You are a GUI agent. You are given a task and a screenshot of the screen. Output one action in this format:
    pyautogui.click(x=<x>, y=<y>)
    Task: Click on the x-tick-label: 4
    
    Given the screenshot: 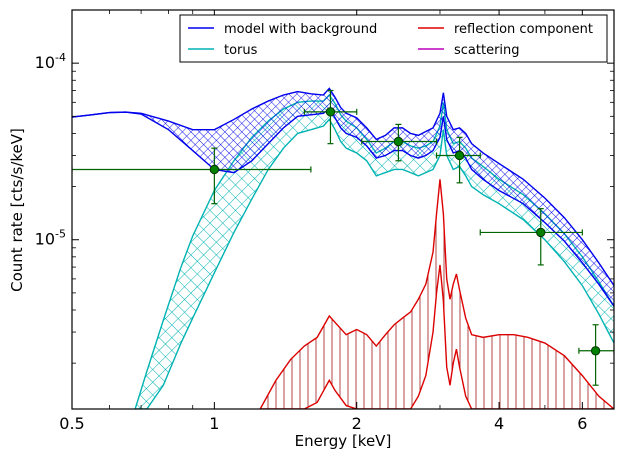 What is the action you would take?
    pyautogui.click(x=499, y=423)
    